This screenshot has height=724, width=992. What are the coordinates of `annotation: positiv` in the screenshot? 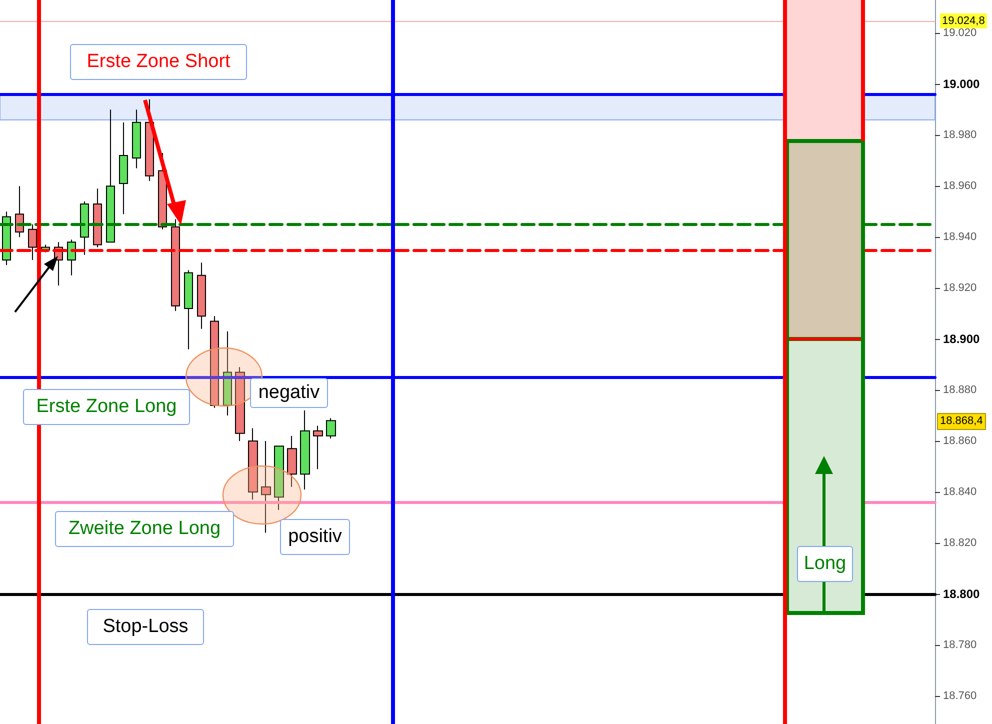 It's located at (315, 537).